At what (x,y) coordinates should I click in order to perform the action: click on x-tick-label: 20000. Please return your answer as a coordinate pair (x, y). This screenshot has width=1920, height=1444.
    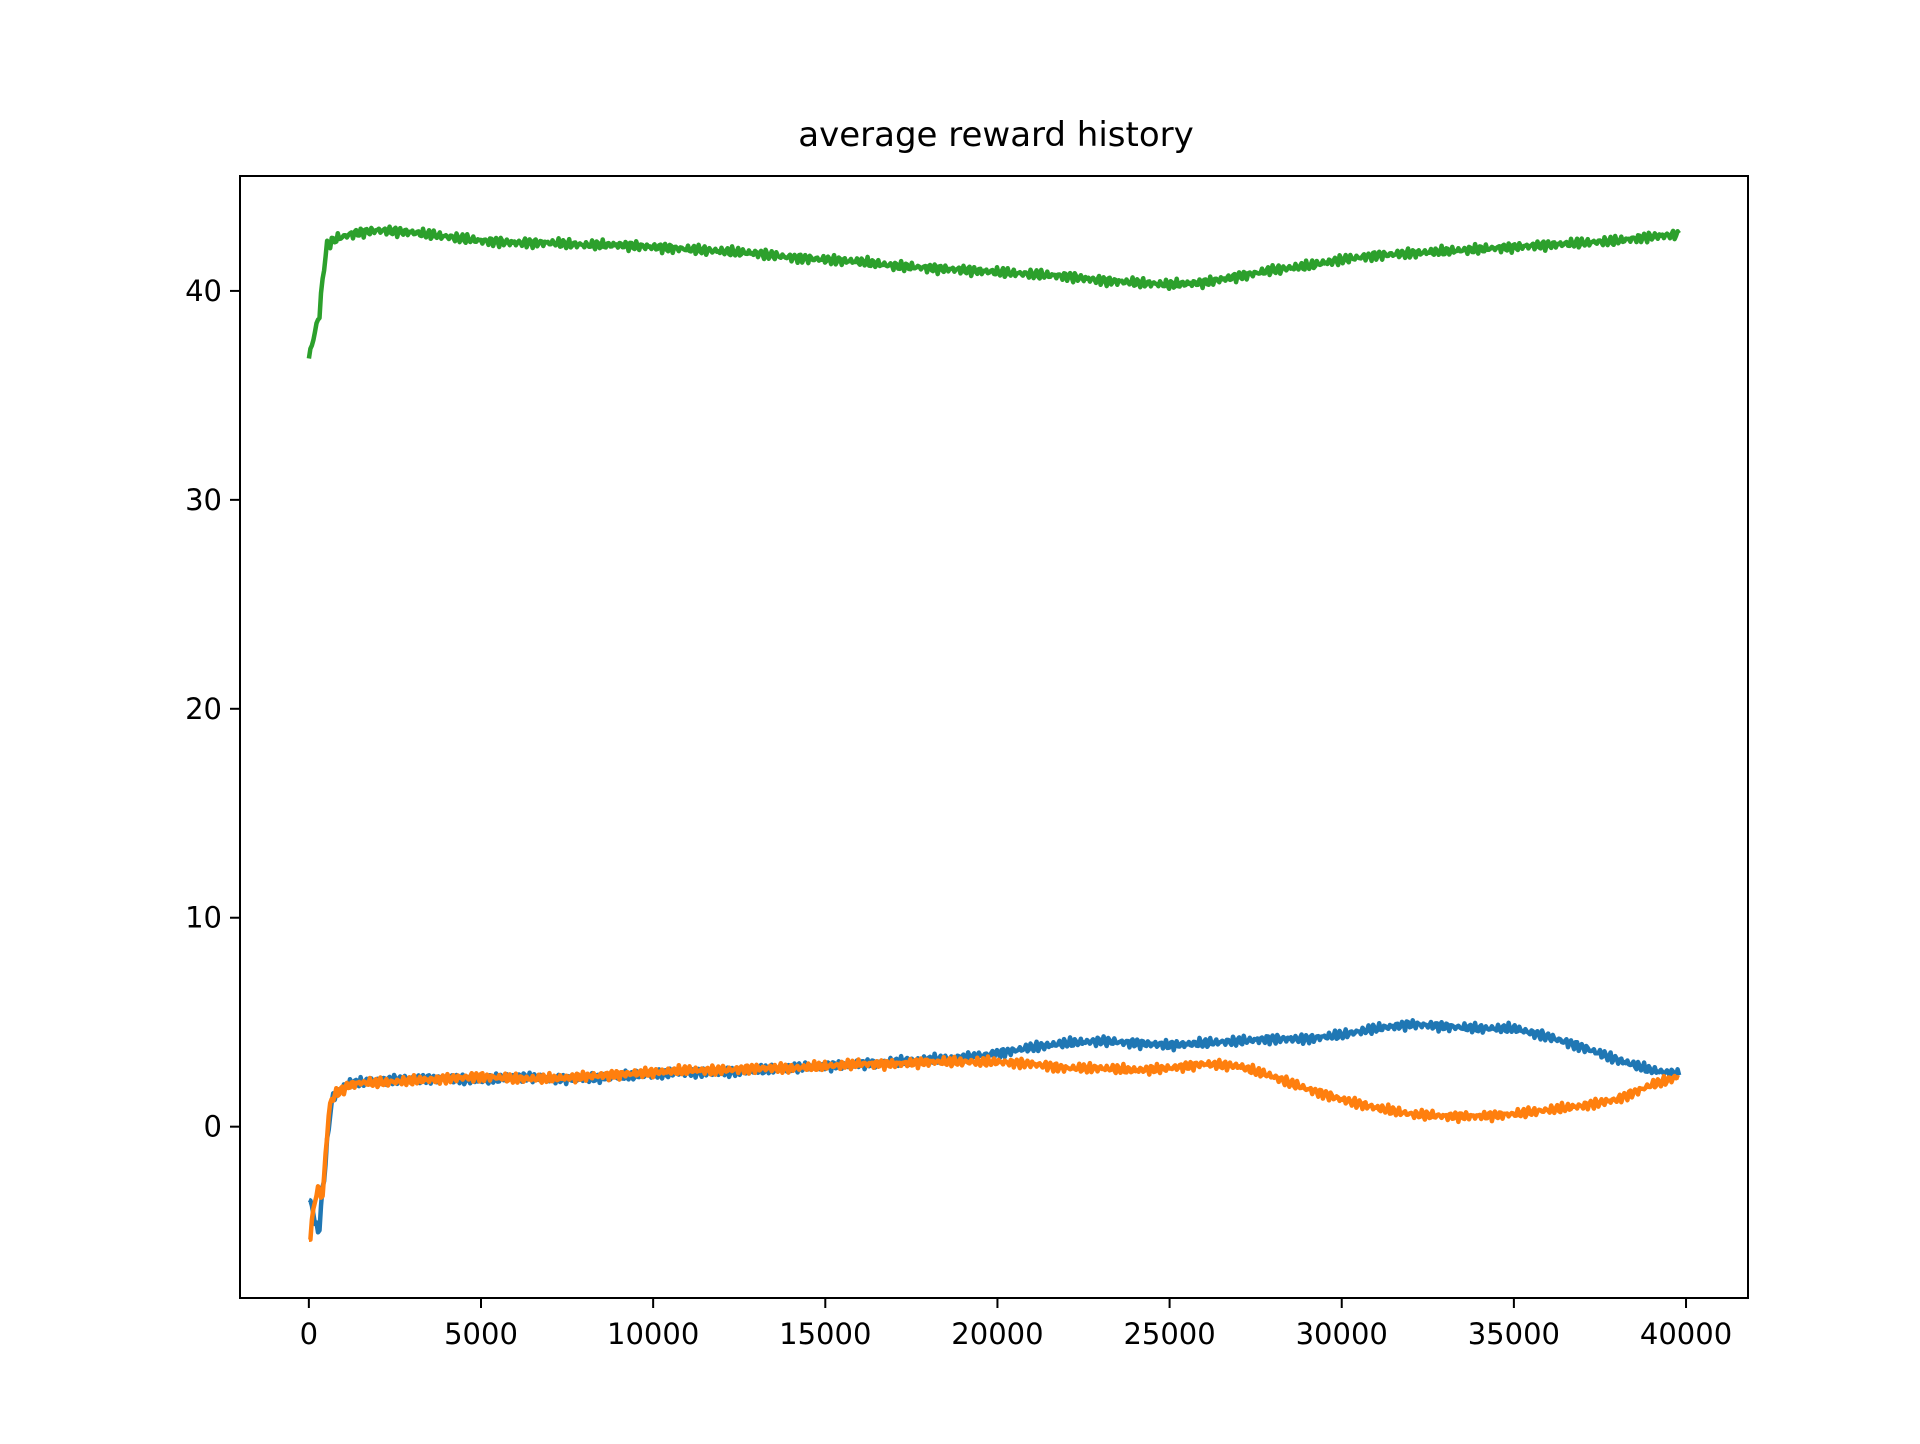
    Looking at the image, I should click on (997, 1334).